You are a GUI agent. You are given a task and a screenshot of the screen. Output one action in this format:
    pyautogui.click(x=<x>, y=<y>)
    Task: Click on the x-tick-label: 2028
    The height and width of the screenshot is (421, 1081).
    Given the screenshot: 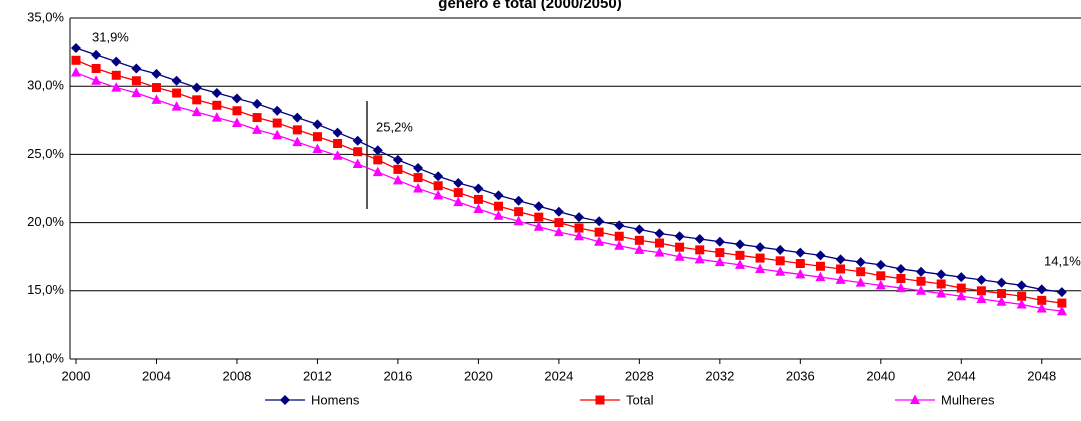 What is the action you would take?
    pyautogui.click(x=639, y=375)
    